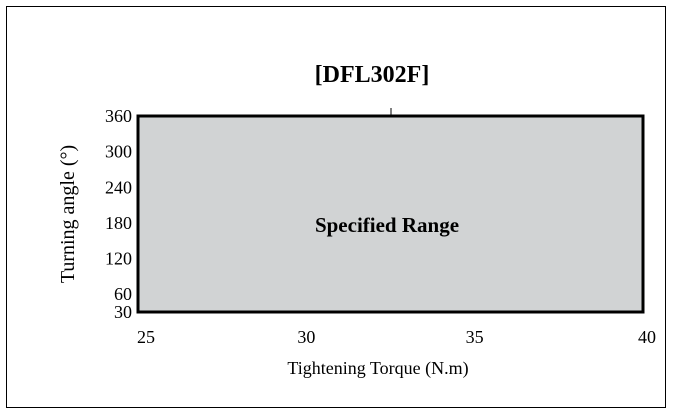 The width and height of the screenshot is (674, 414). Describe the element at coordinates (68, 214) in the screenshot. I see `y-axis-label: Turning angle (°)` at that location.